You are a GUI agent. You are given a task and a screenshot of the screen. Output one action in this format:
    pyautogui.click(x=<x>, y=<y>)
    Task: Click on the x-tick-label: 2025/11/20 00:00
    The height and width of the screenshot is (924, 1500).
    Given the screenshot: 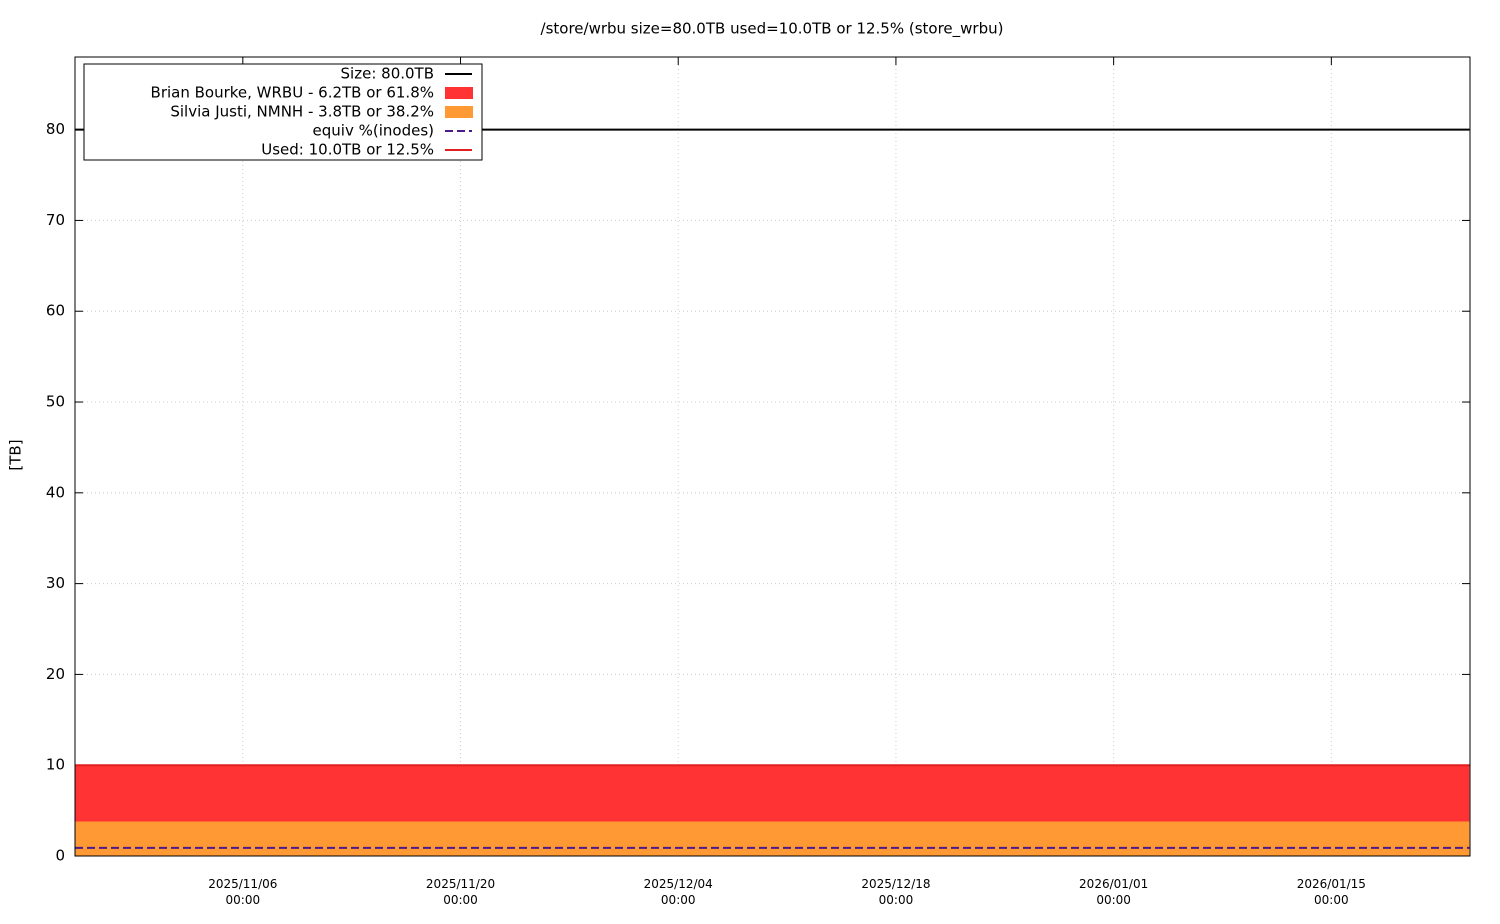 What is the action you would take?
    pyautogui.click(x=460, y=892)
    